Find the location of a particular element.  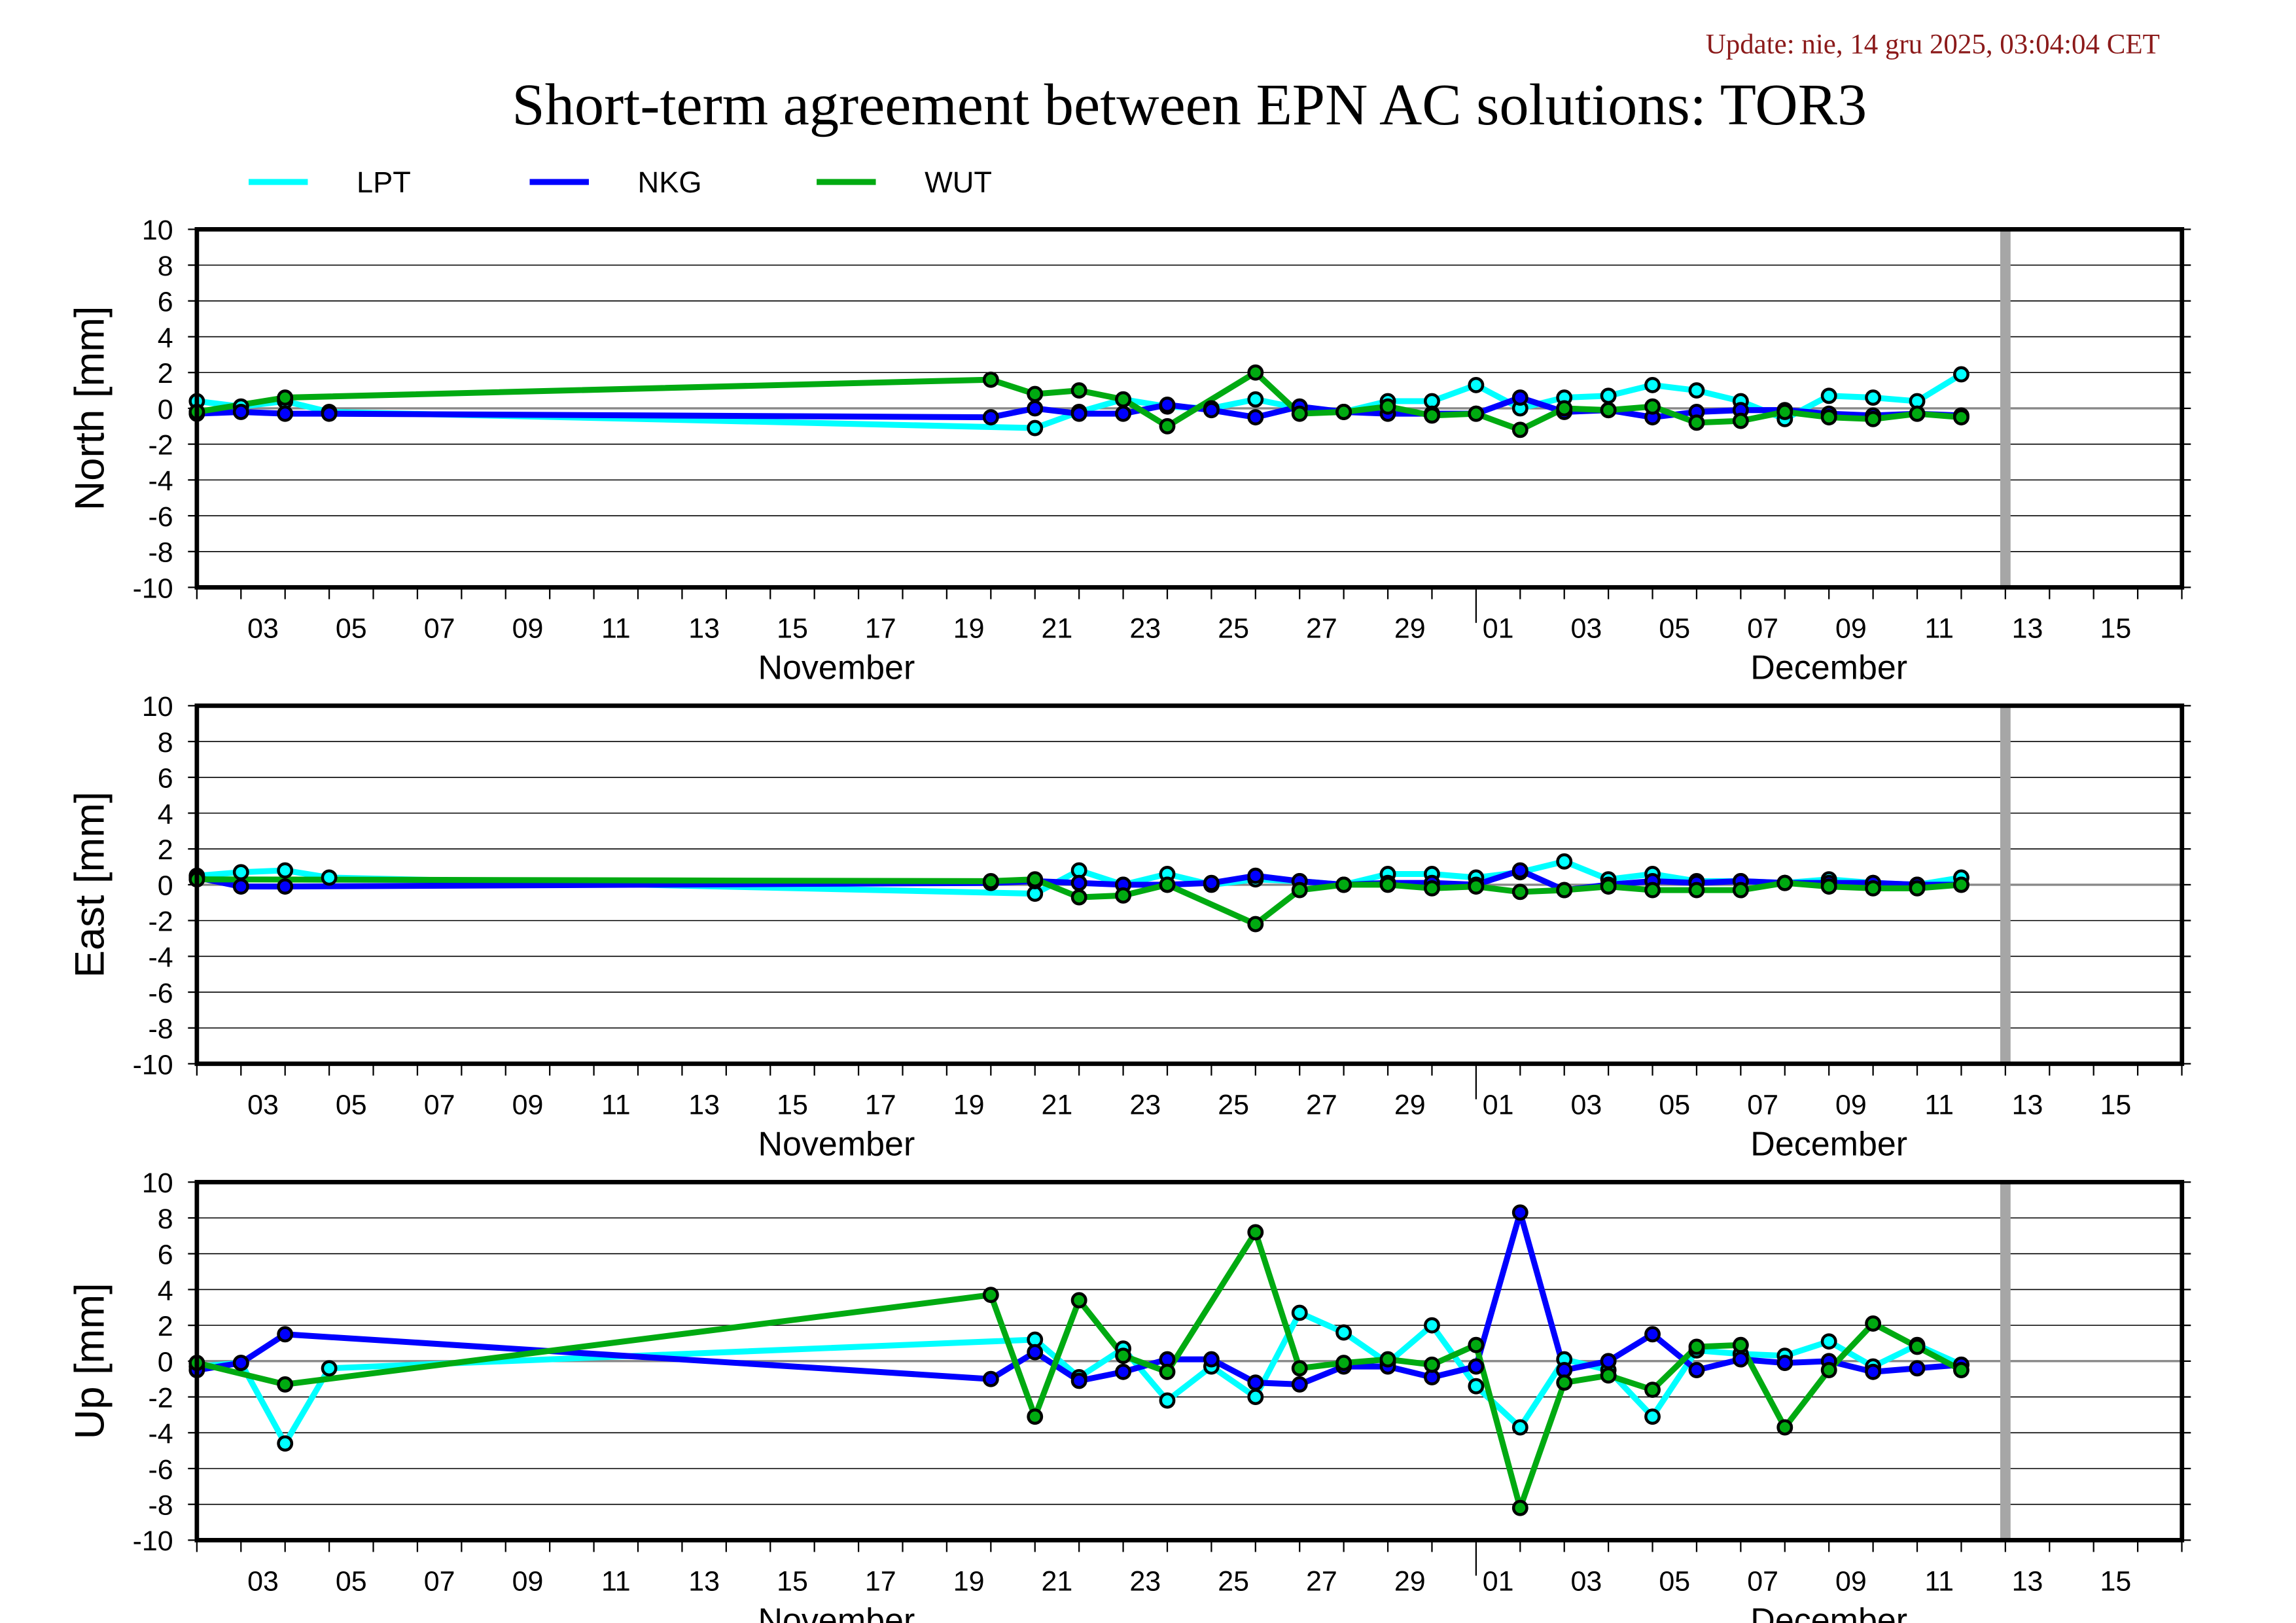

x-tick-label: 25 is located at coordinates (1233, 629).